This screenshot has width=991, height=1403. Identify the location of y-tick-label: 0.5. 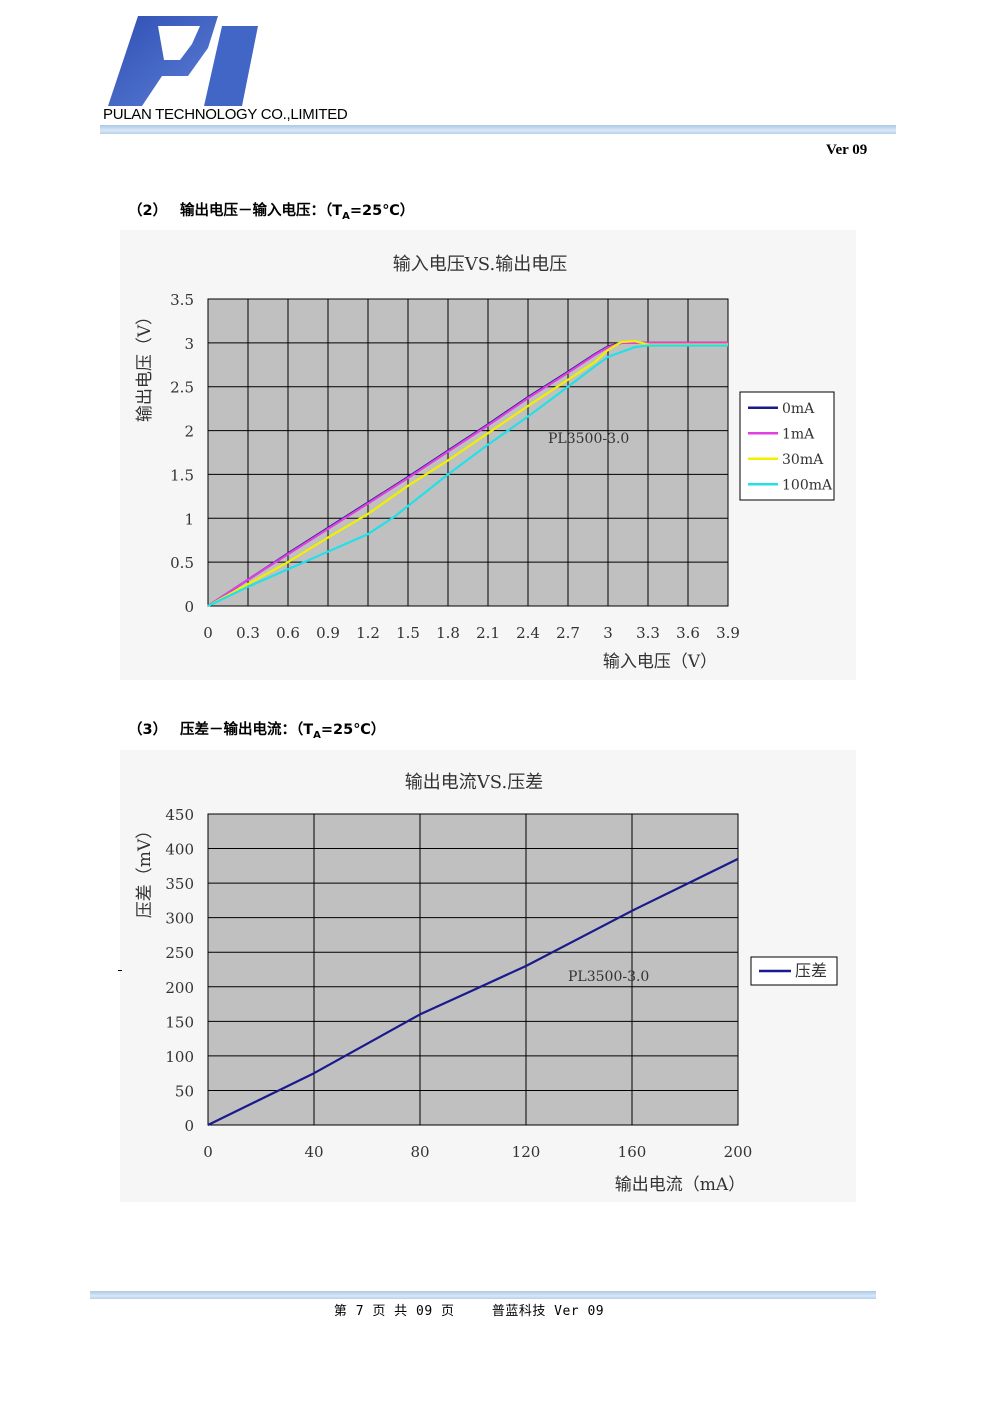
(182, 563).